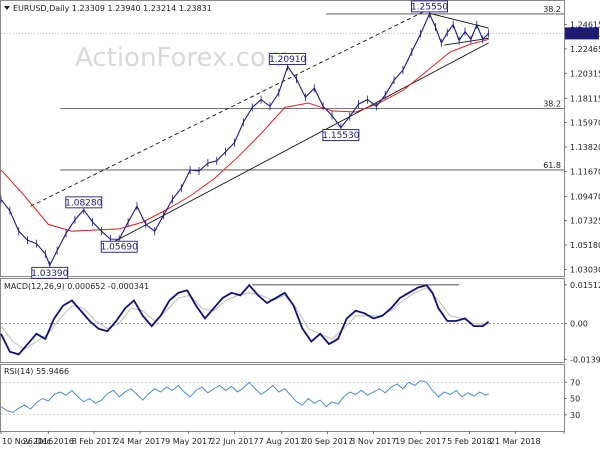 Image resolution: width=600 pixels, height=450 pixels. I want to click on price-y-tick-label: 1.07325, so click(585, 221).